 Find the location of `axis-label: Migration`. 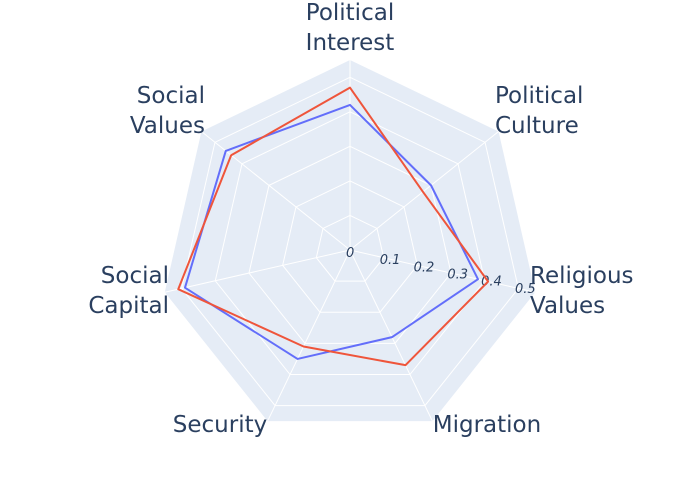

axis-label: Migration is located at coordinates (487, 425).